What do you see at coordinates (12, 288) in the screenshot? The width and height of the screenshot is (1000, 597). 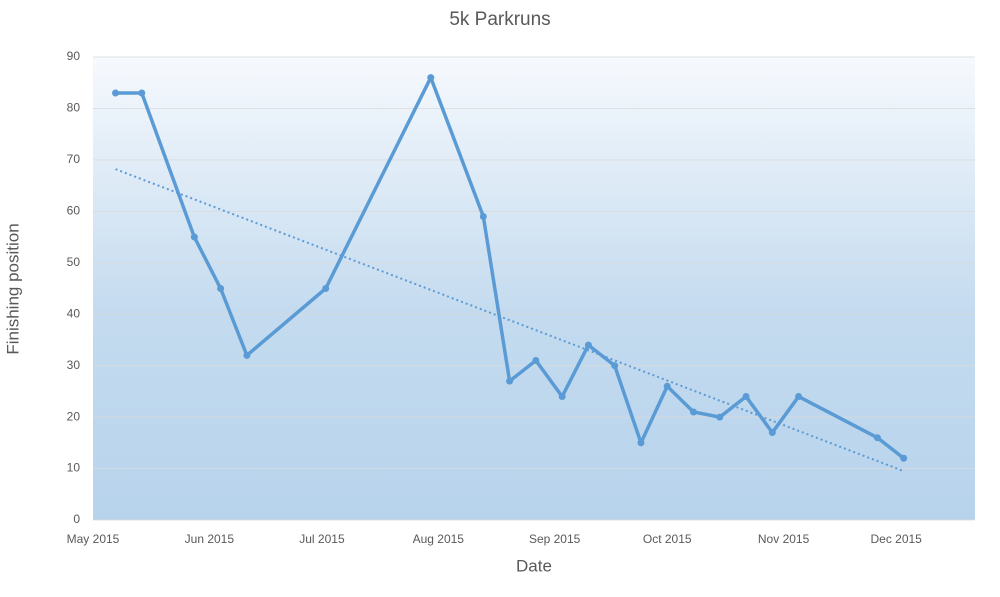 I see `y-axis-title: Finishing position` at bounding box center [12, 288].